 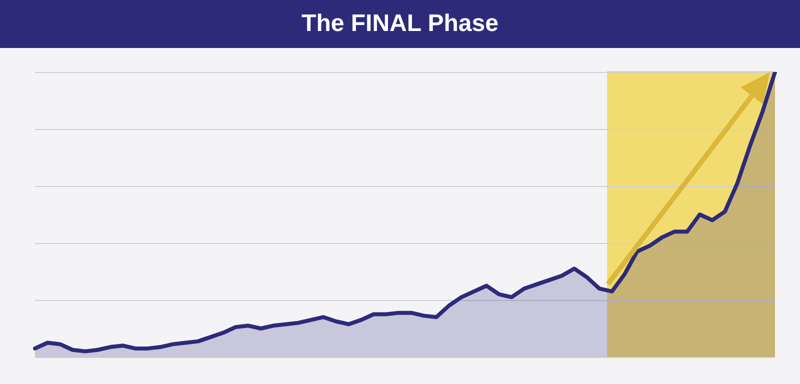 I want to click on chart-title: The FINAL Phase, so click(x=400, y=24).